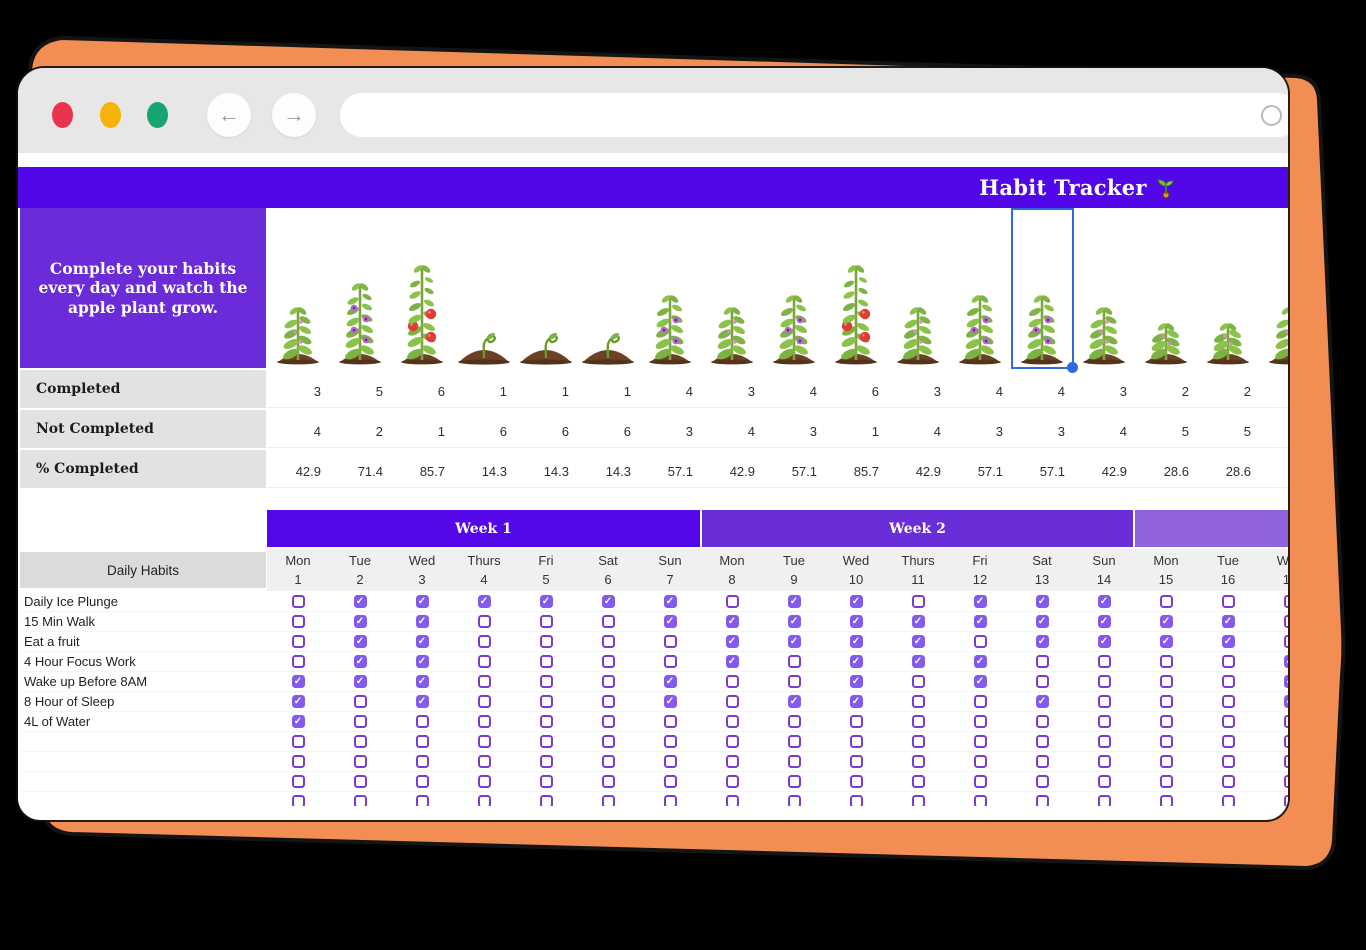 The image size is (1366, 950). I want to click on habit-checkbox-r11-d4, so click(484, 800).